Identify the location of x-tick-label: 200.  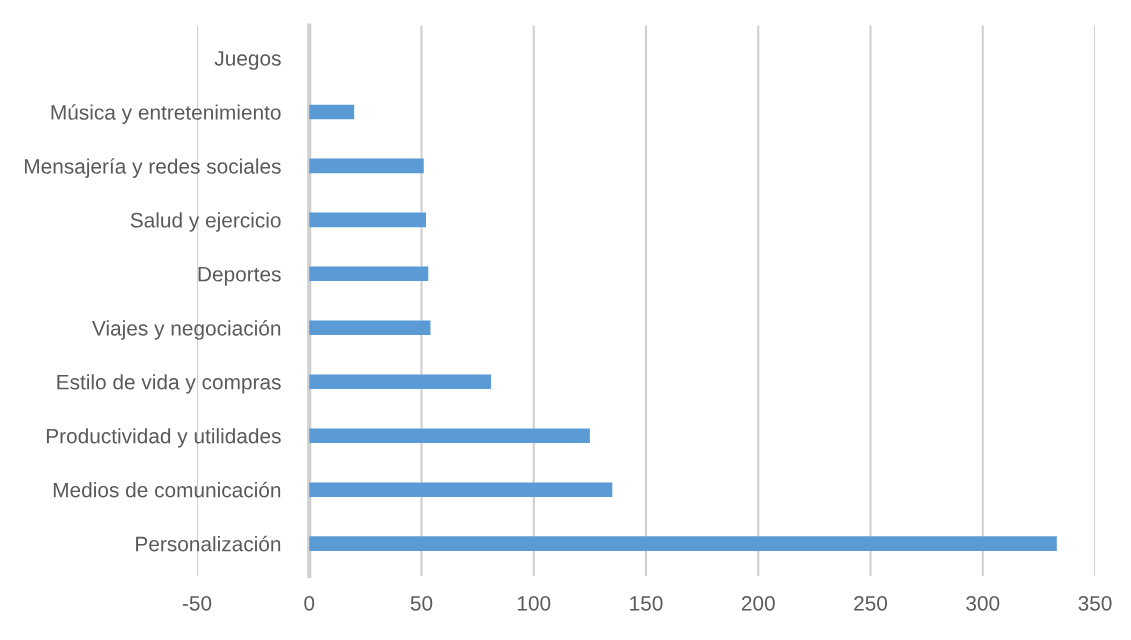
(758, 603).